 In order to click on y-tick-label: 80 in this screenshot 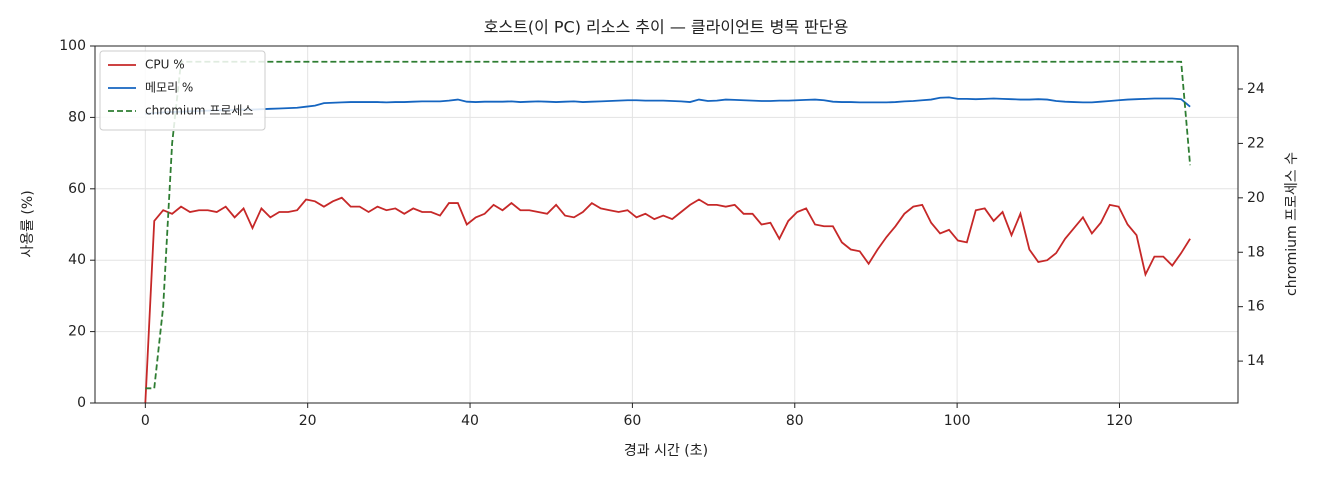, I will do `click(77, 117)`.